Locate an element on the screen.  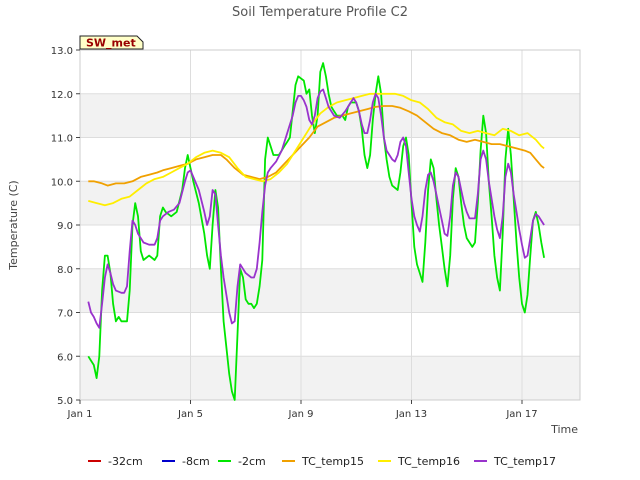
x-tick-label: Jan 17 is located at coordinates (521, 414).